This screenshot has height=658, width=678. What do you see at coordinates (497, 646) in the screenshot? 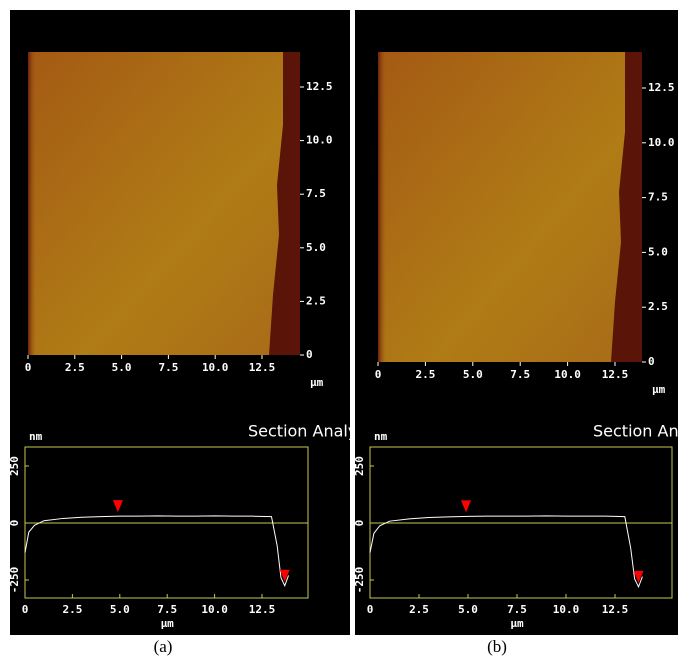
I see `panel-label: (b)` at bounding box center [497, 646].